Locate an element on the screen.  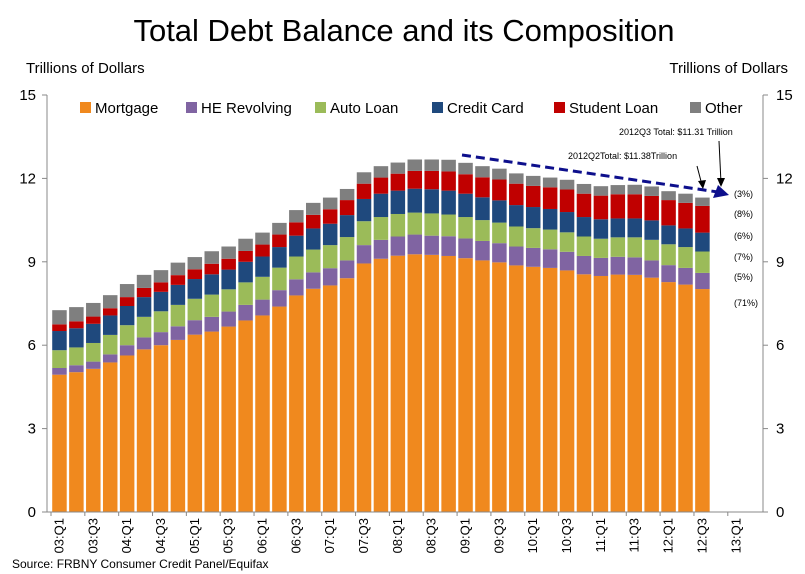
y-tick-label-left: 0 is located at coordinates (32, 512).